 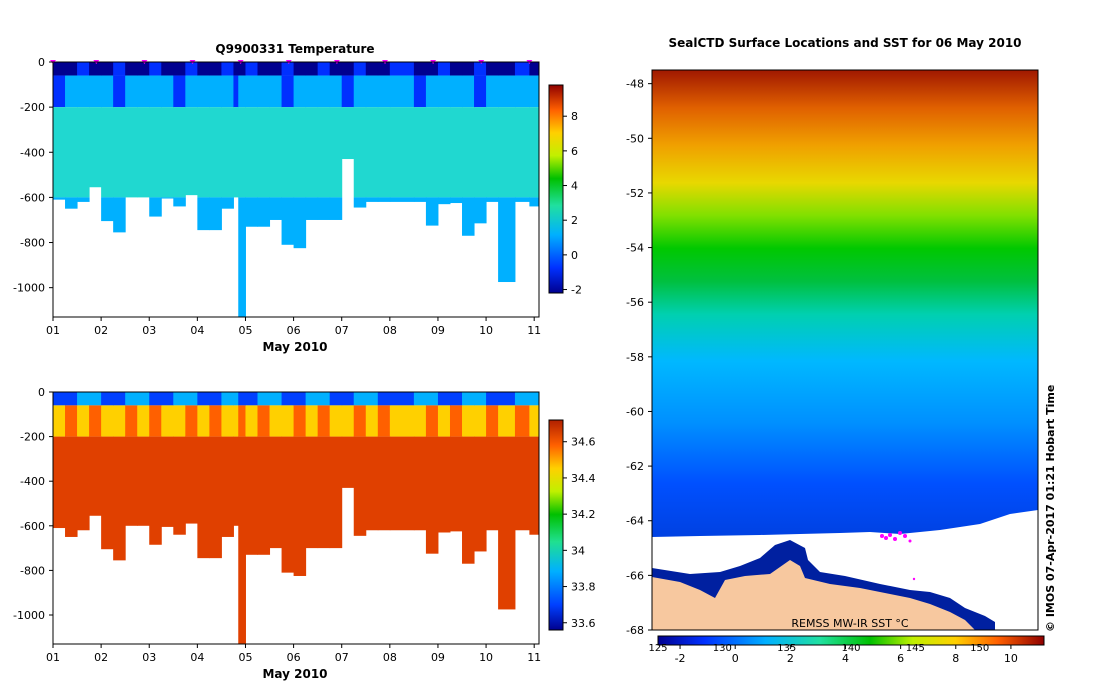 I want to click on map-credit: © IMOS 07-Apr-2017 01:21 Hobart Time, so click(x=1050, y=508).